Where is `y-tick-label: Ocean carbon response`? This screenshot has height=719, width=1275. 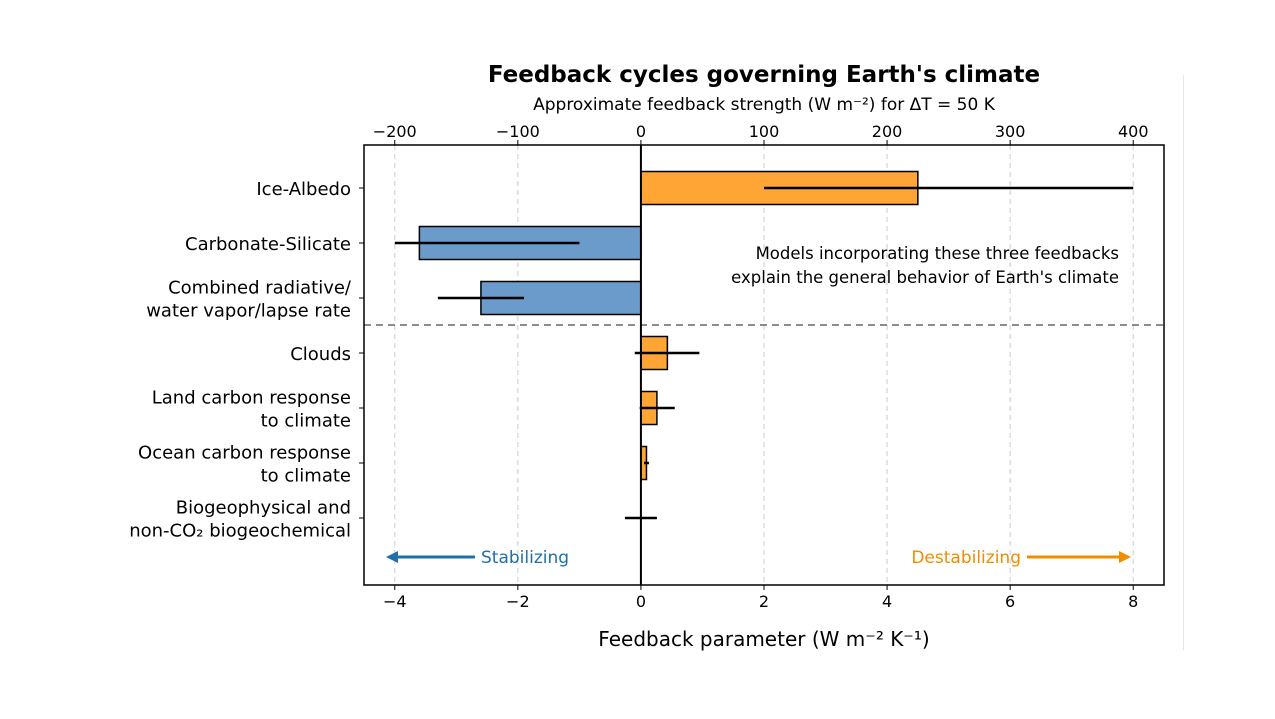 y-tick-label: Ocean carbon response is located at coordinates (244, 453).